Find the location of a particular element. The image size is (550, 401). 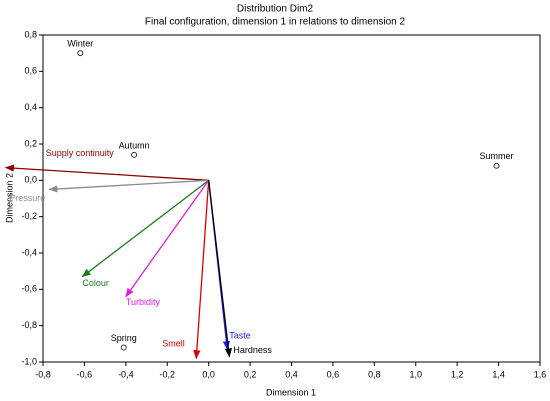

y-axis-label: Dimension 2 is located at coordinates (9, 198).